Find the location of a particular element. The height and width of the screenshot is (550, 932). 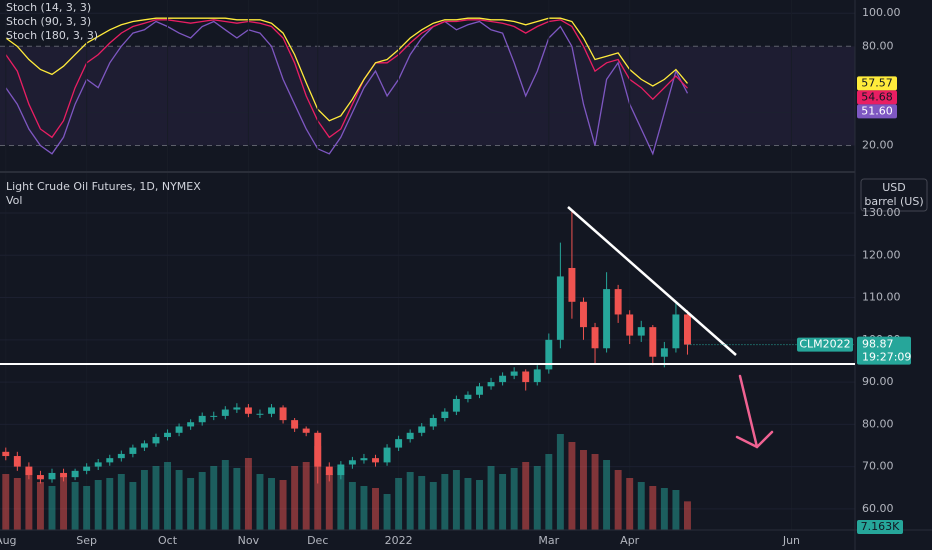

x-tick-label: Mar is located at coordinates (548, 540).